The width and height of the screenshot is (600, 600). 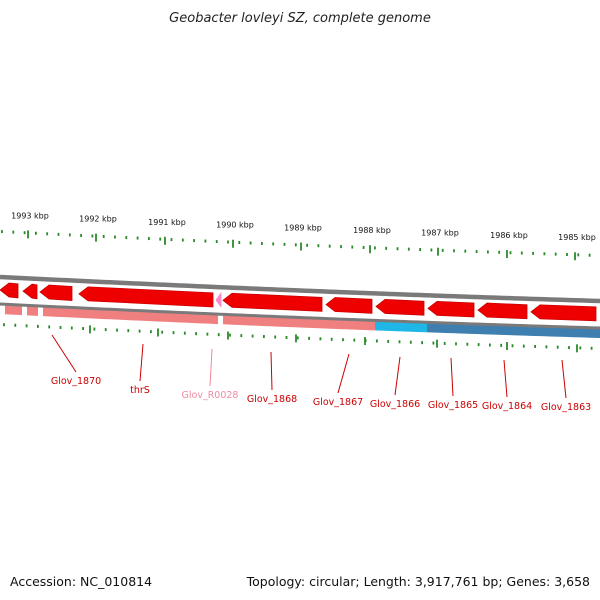 I want to click on map-title: Geobacter lovleyi SZ, complete genome, so click(x=300, y=18).